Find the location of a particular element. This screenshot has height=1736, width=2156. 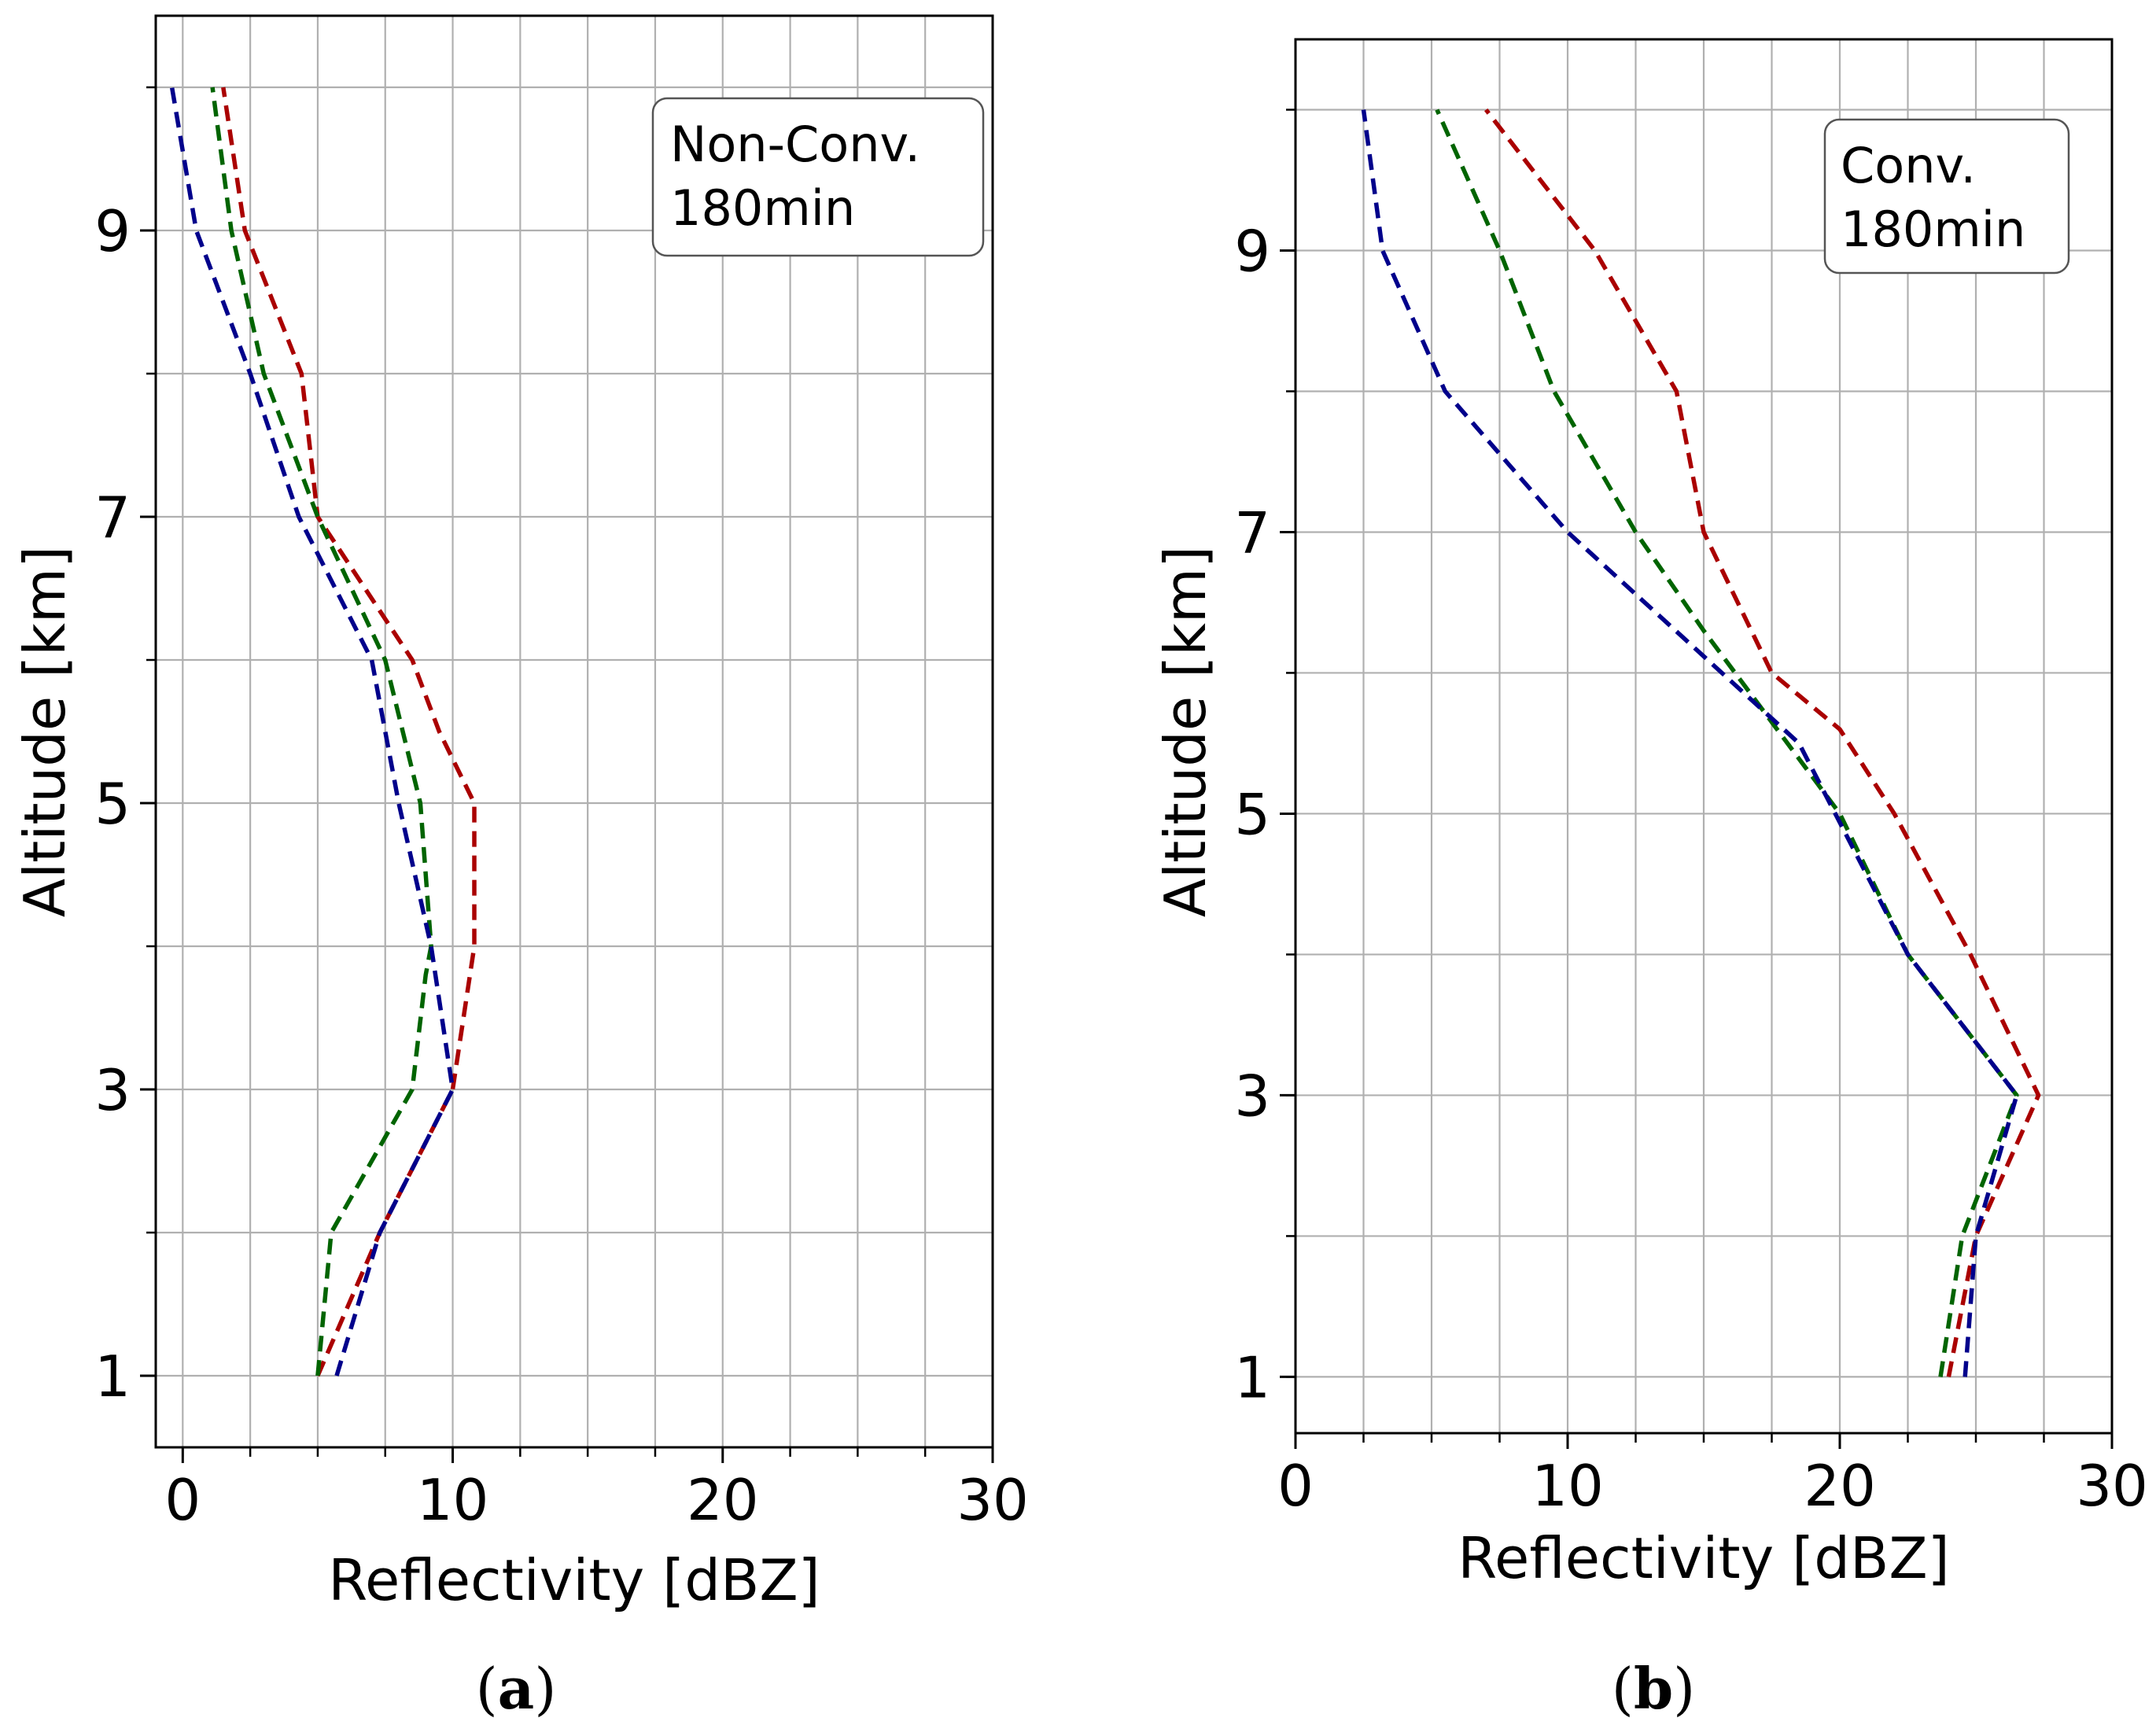

panel-a-annotation-line-2: 180min is located at coordinates (763, 208).